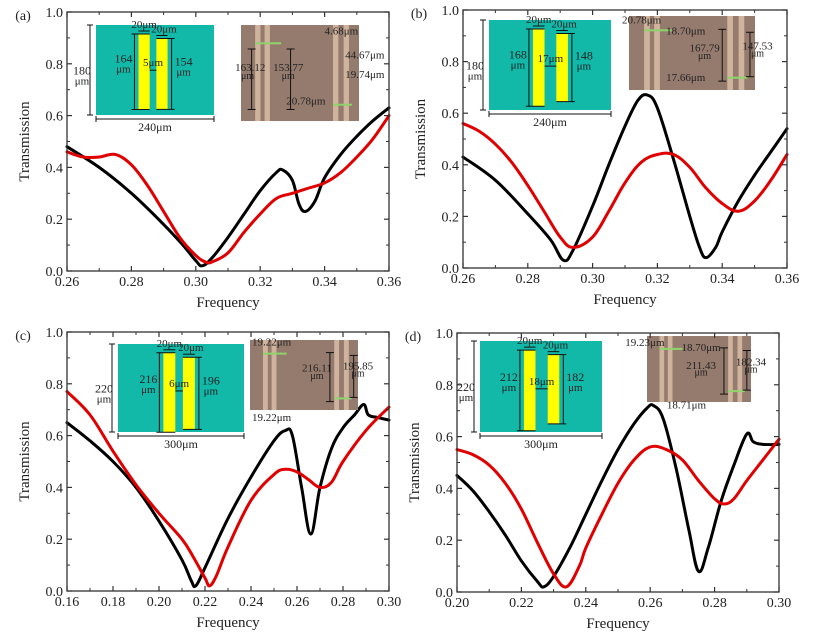 This screenshot has width=816, height=644. What do you see at coordinates (179, 384) in the screenshot?
I see `gap-label: 6μm` at bounding box center [179, 384].